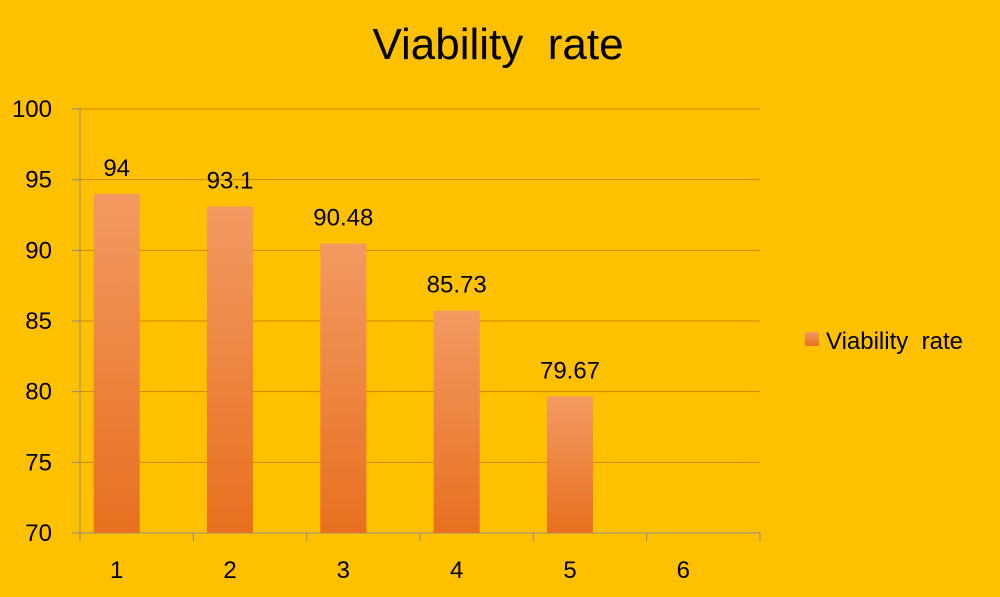 This screenshot has width=1000, height=597. What do you see at coordinates (569, 570) in the screenshot?
I see `x-tick-label: 5` at bounding box center [569, 570].